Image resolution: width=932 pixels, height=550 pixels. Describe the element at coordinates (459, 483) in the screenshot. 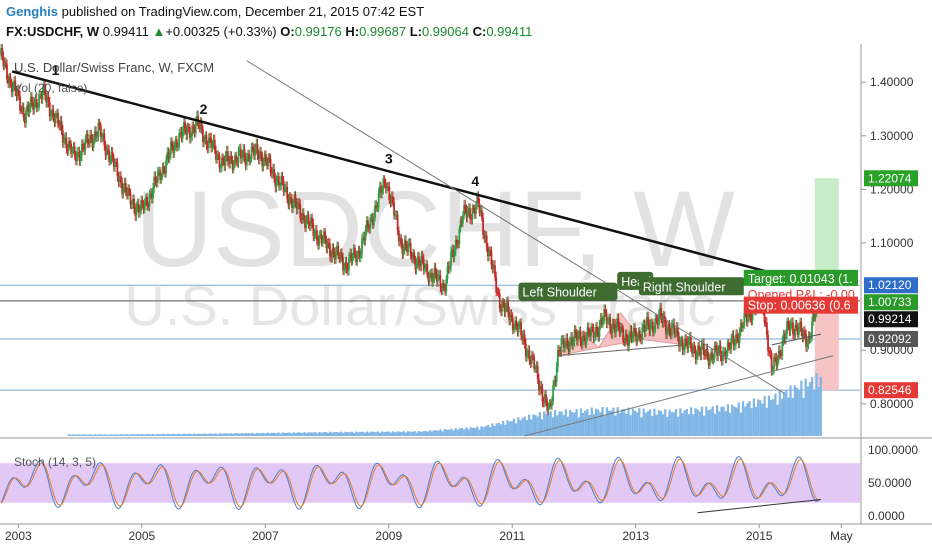

I see `stoch-pane: 100.0000 50.0000 0.0000` at that location.